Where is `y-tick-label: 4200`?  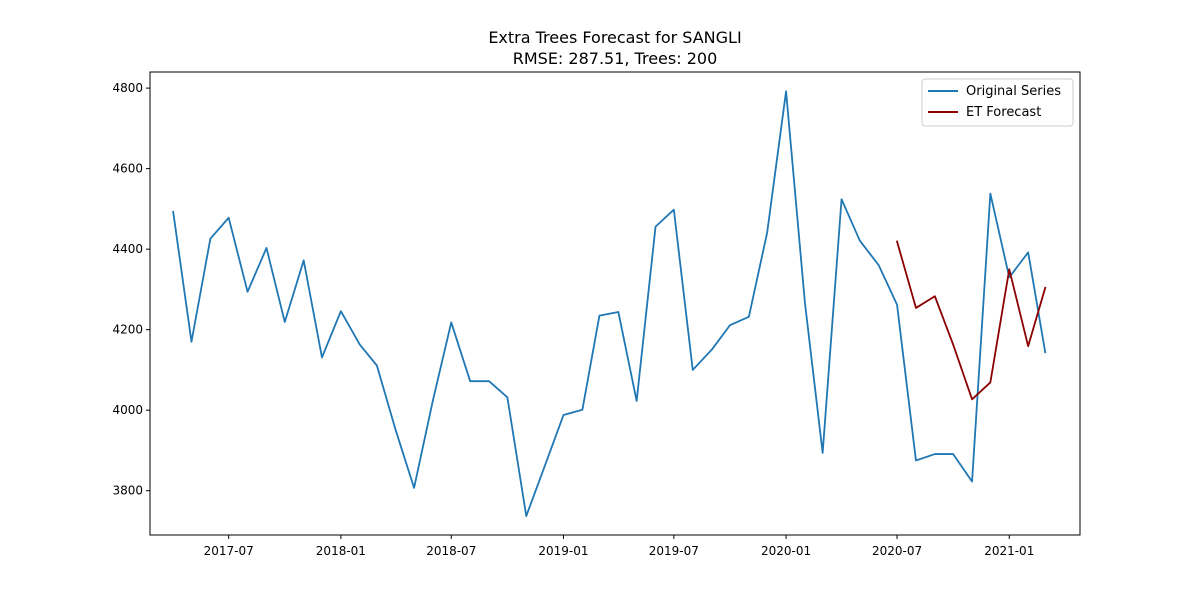 y-tick-label: 4200 is located at coordinates (127, 330).